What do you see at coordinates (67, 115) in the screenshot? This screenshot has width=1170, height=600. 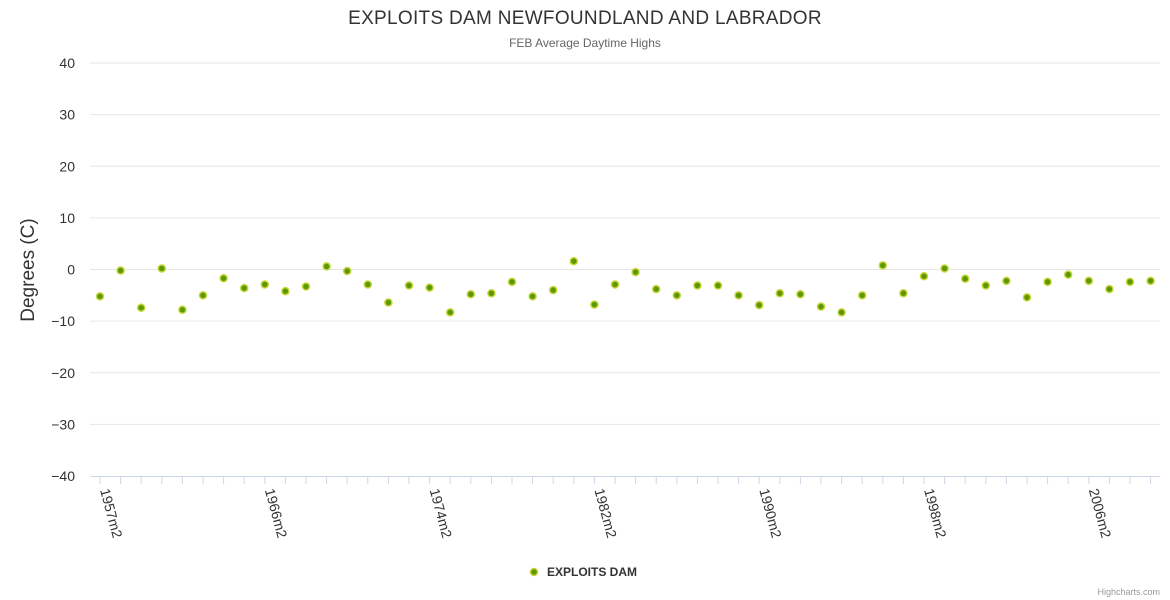 I see `y-tick-label: 30` at bounding box center [67, 115].